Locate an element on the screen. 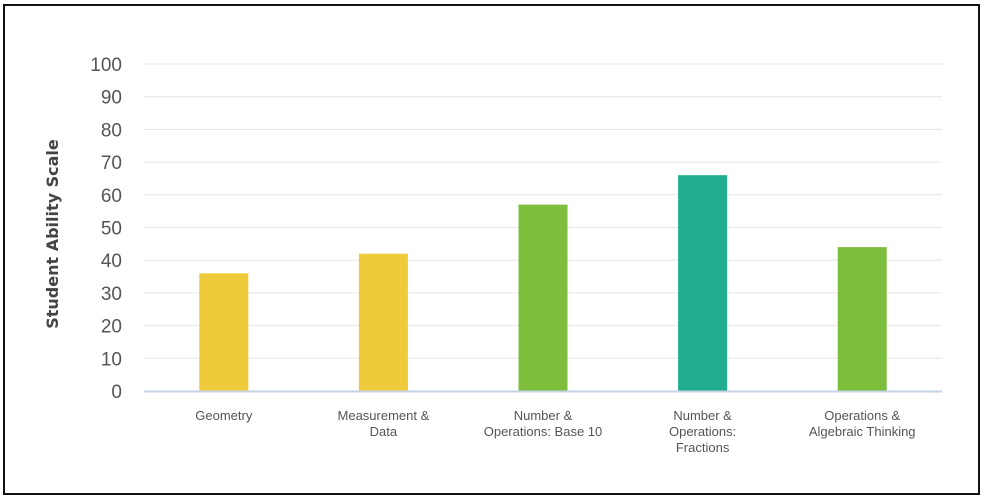  y-tick-label: 20 is located at coordinates (111, 327).